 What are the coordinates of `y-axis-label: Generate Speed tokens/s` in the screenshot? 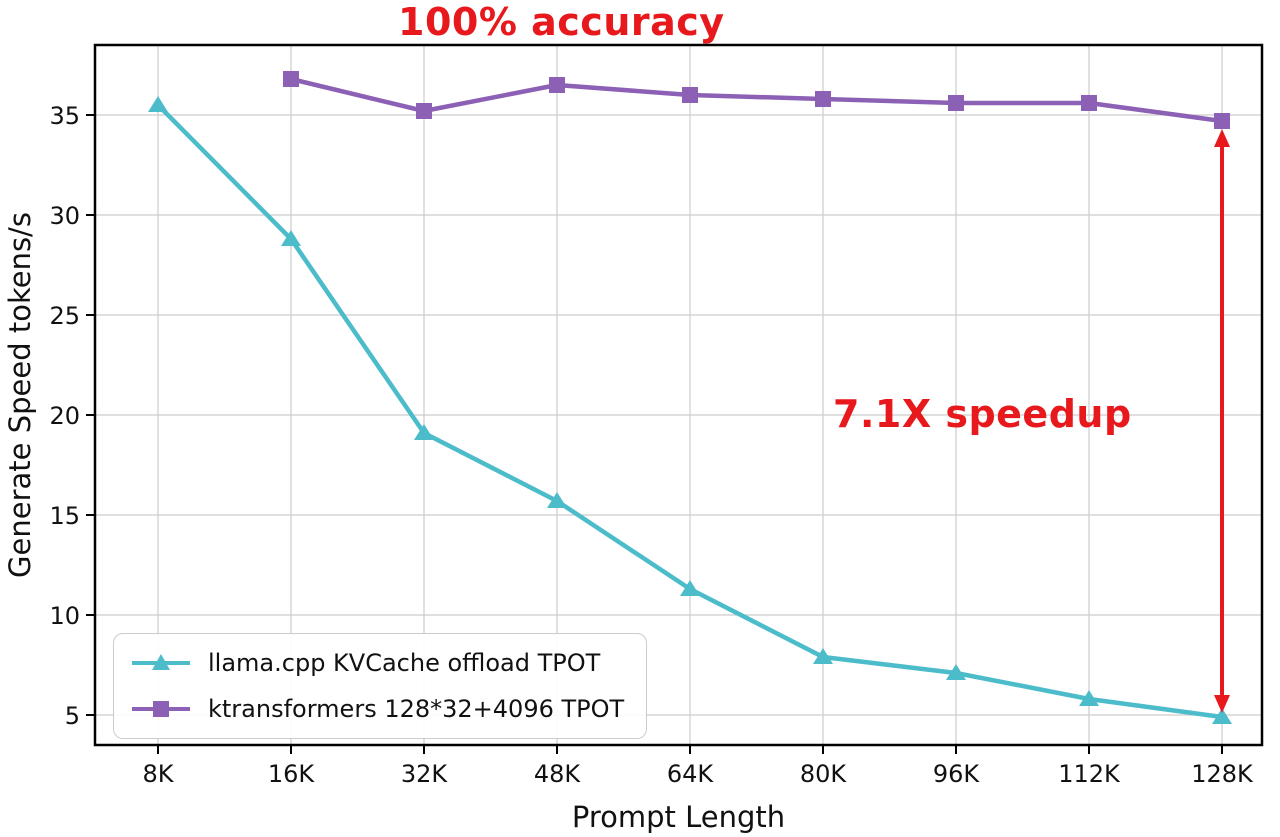 It's located at (20, 395).